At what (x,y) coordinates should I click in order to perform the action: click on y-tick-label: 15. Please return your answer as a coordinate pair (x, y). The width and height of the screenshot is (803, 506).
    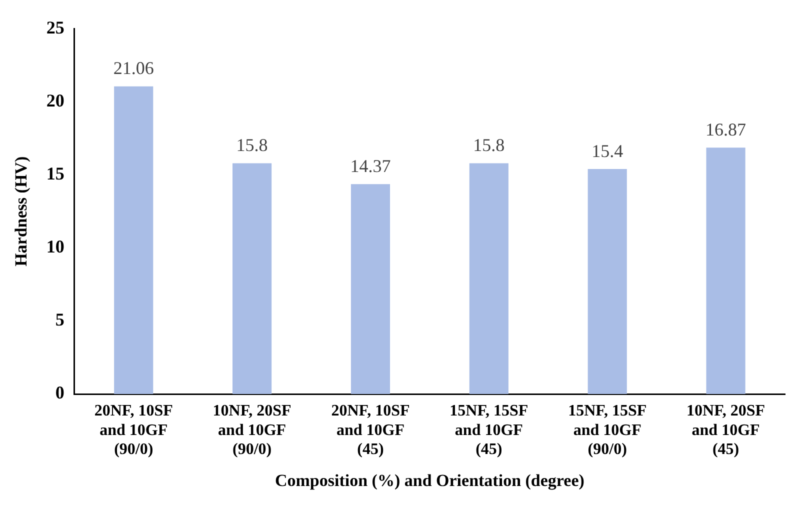
    Looking at the image, I should click on (55, 174).